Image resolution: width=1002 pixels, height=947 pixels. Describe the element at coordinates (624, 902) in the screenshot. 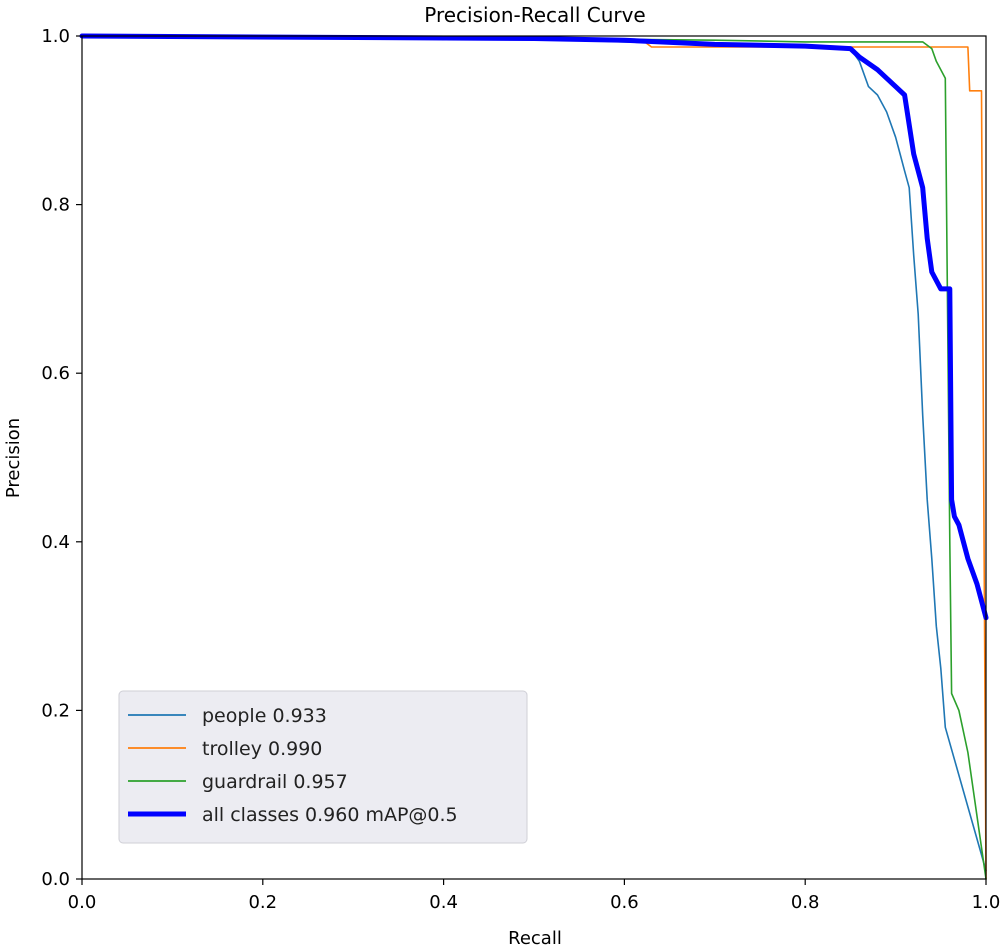

I see `x-tick-label: 0.6` at that location.